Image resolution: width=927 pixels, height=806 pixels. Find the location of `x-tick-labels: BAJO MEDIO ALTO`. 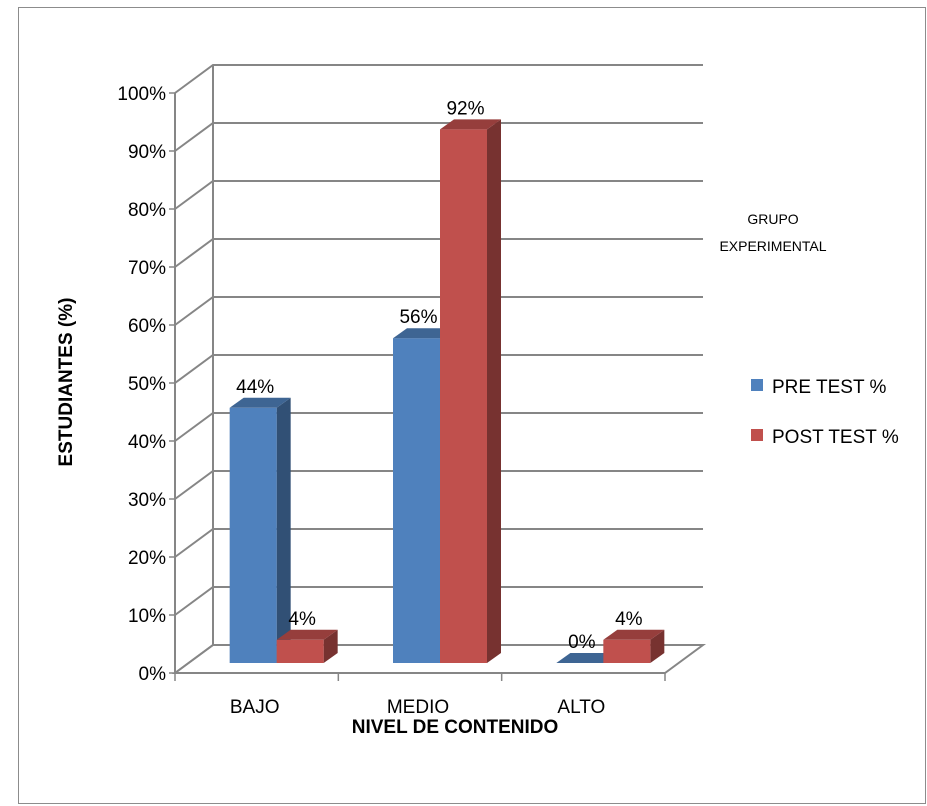

x-tick-labels: BAJO MEDIO ALTO is located at coordinates (417, 707).